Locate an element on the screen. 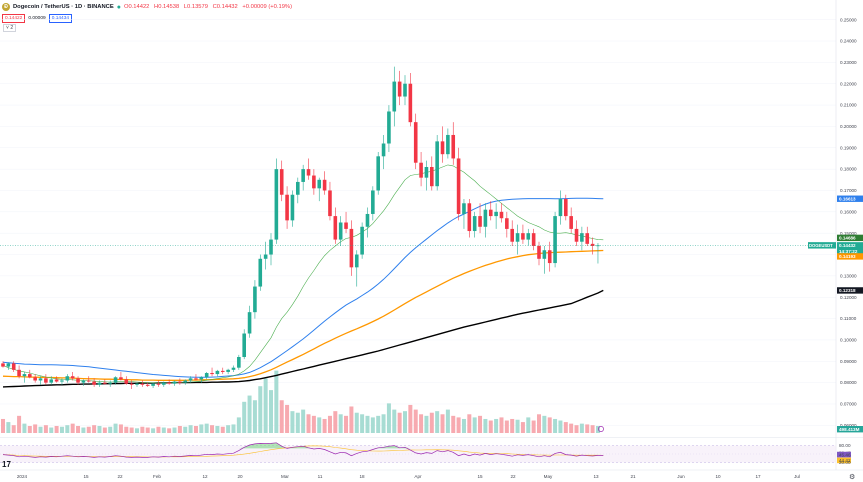  chevron-down-icon: ˅ is located at coordinates (8, 28).